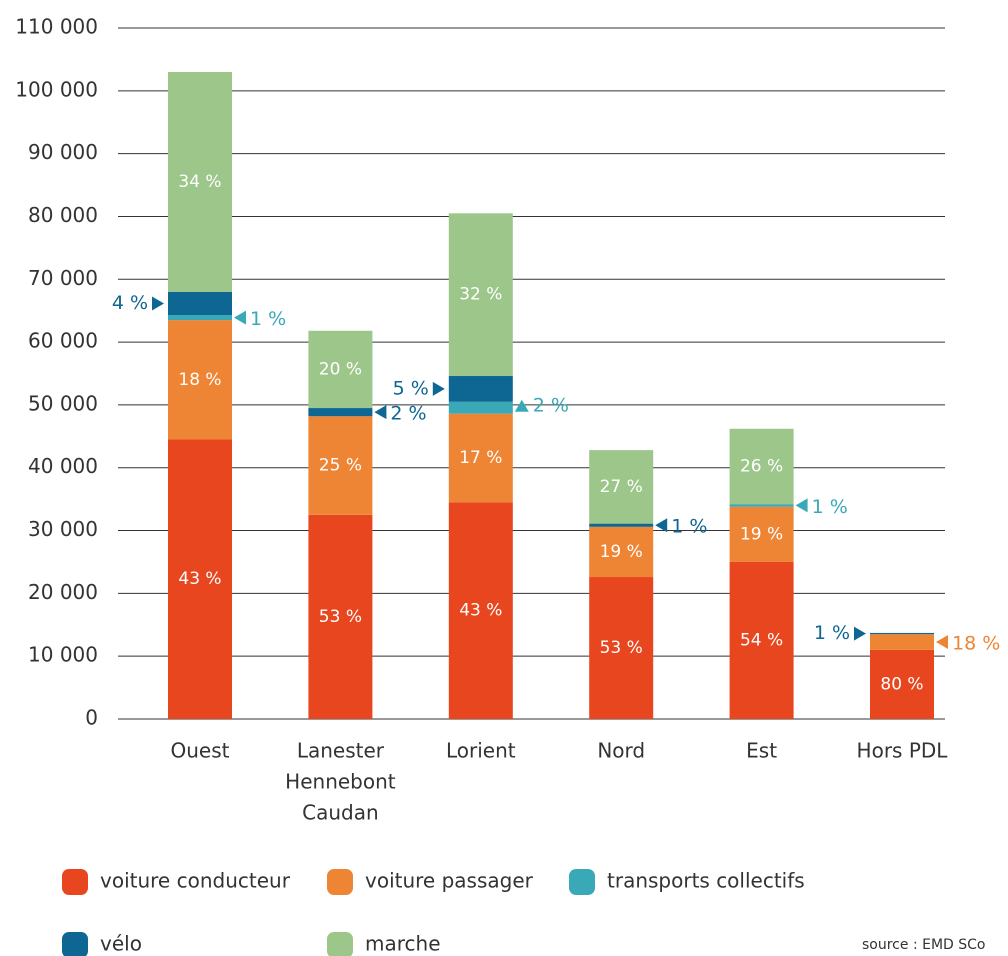 This screenshot has width=1008, height=956. I want to click on source: source : EMD SCo, so click(924, 945).